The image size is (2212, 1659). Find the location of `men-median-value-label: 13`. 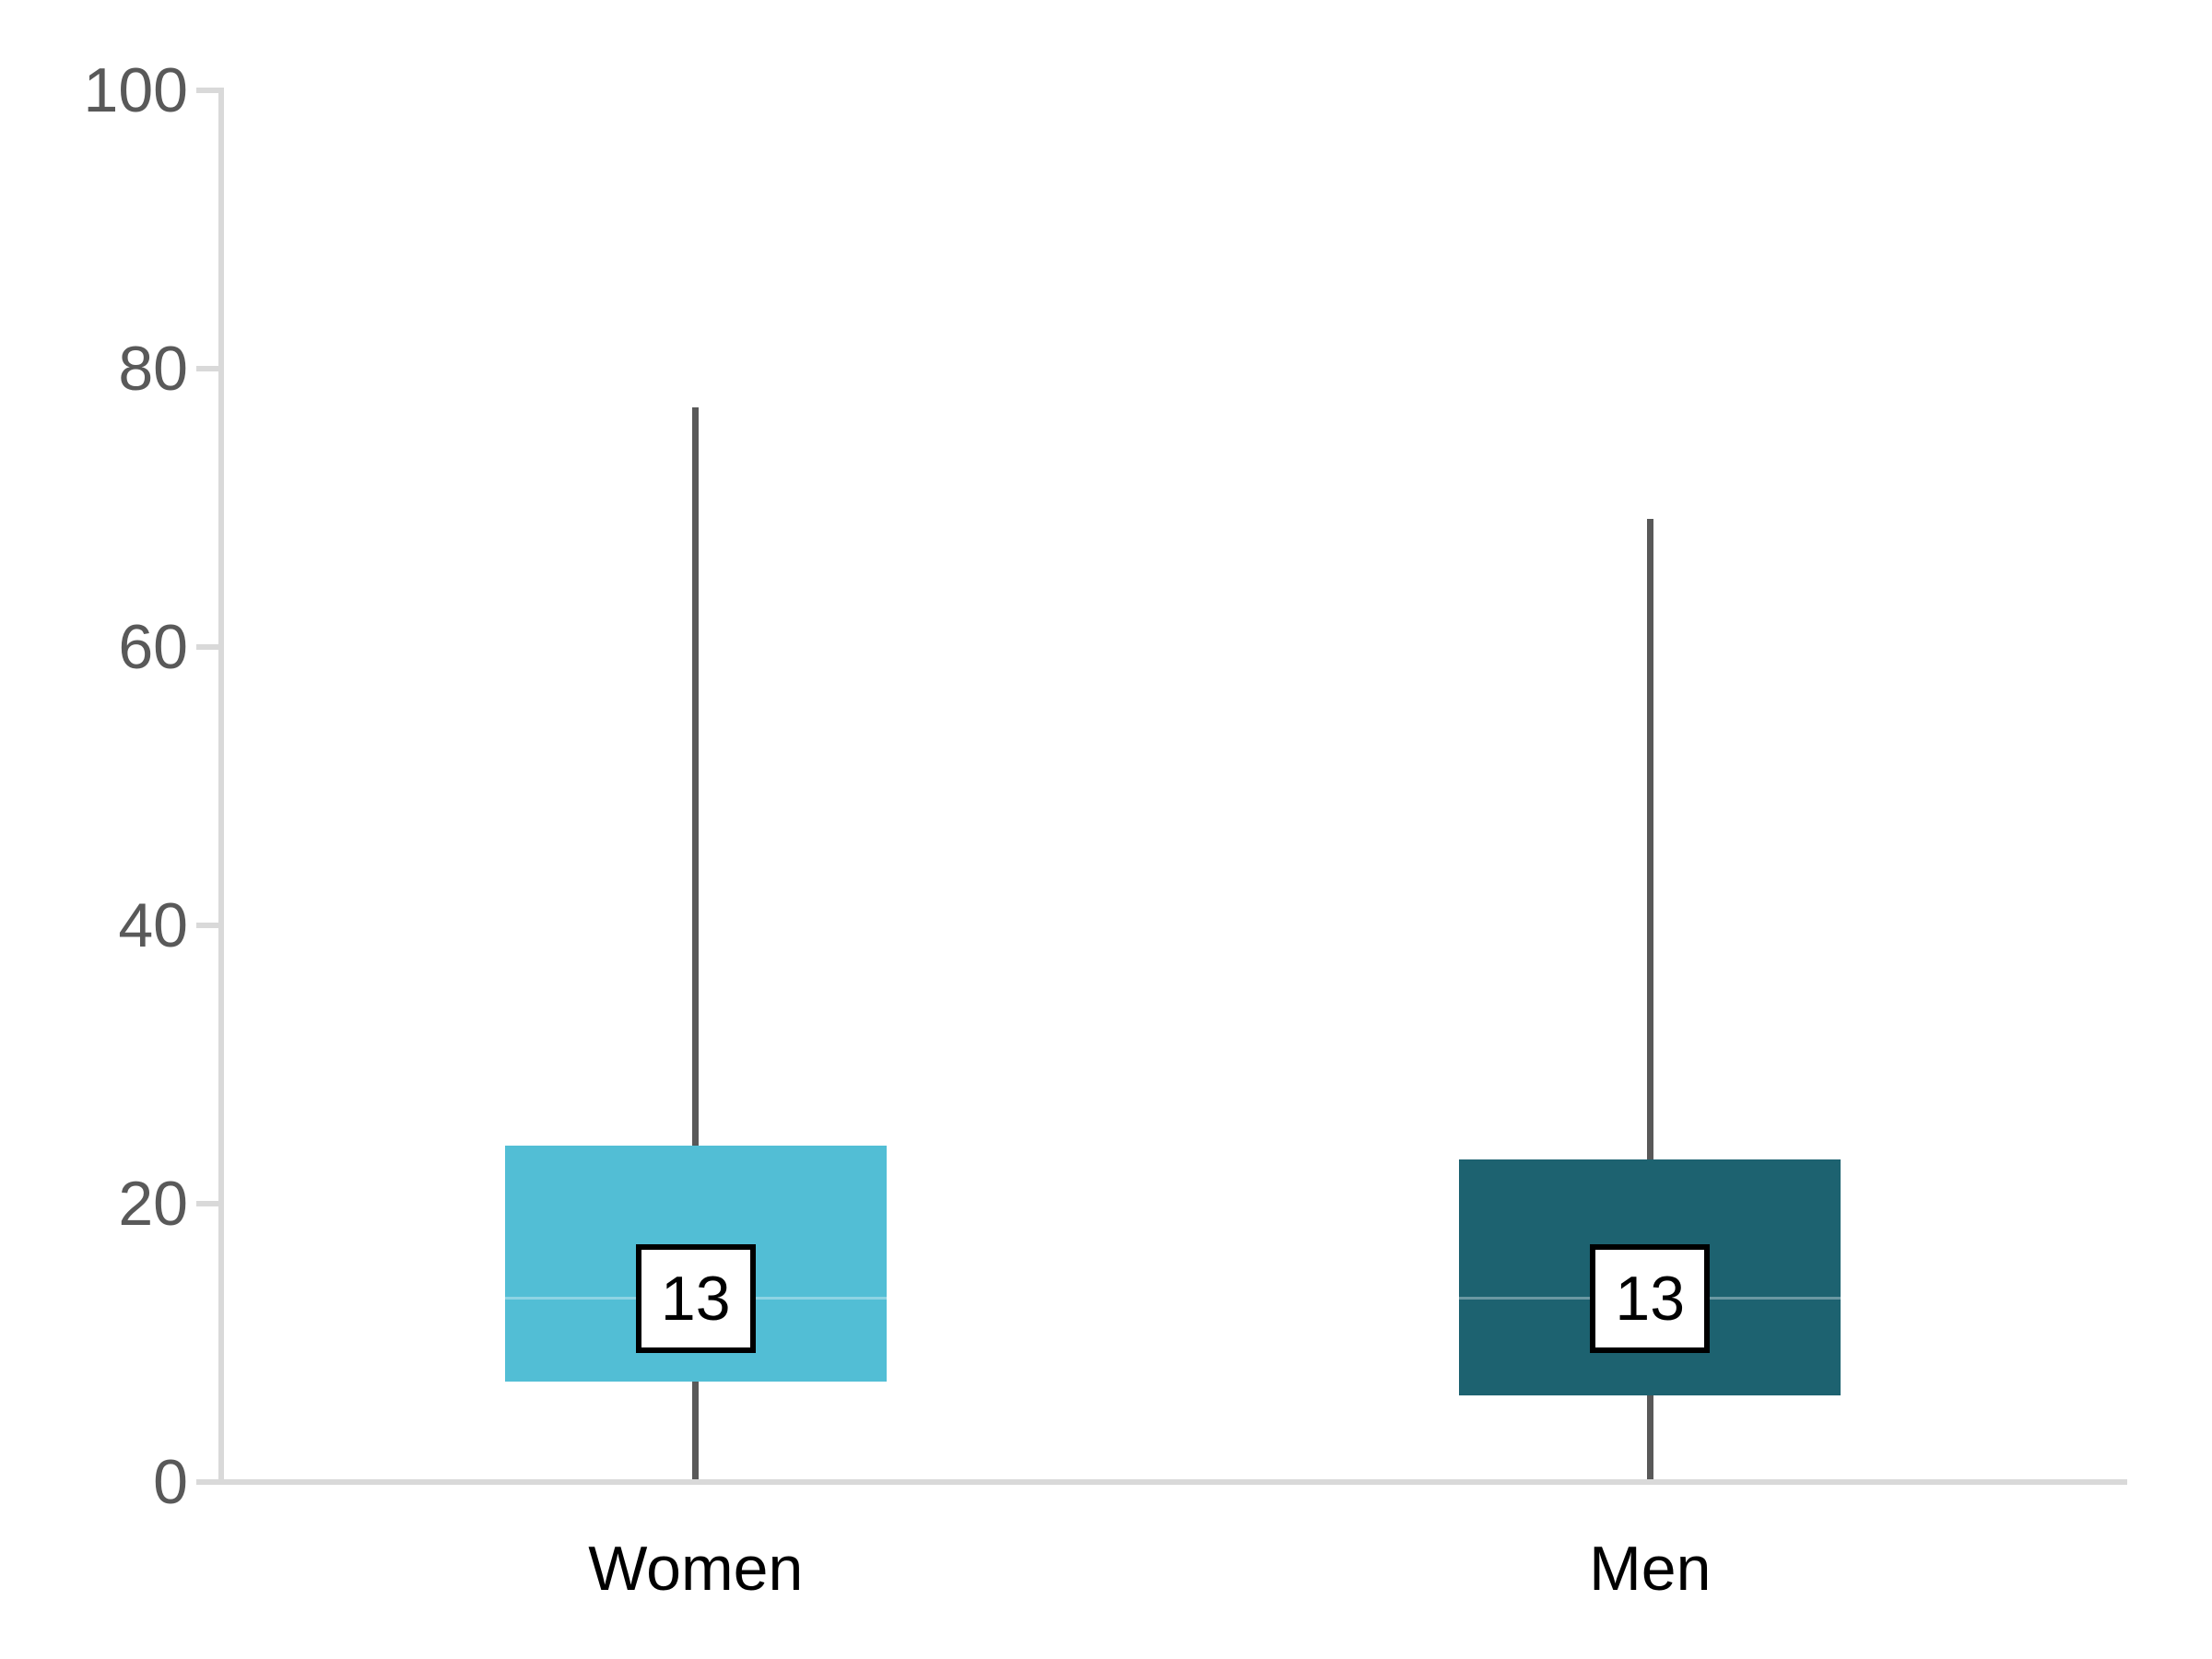

men-median-value-label: 13 is located at coordinates (1650, 1298).